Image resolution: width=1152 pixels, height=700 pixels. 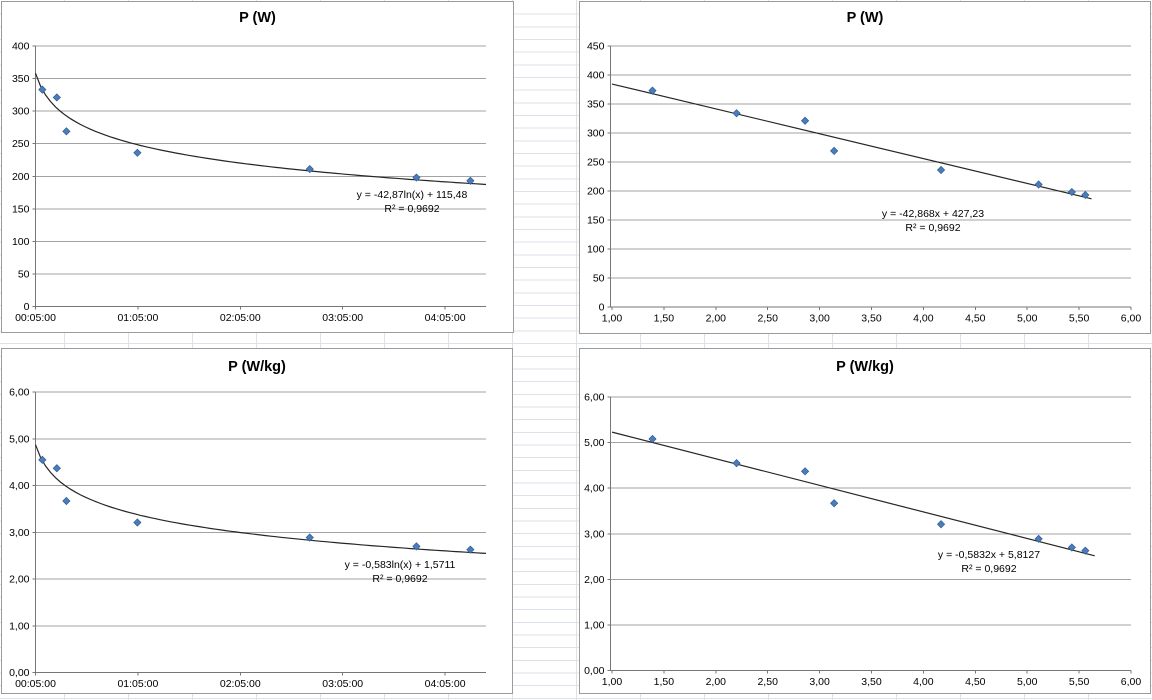 What do you see at coordinates (933, 214) in the screenshot?
I see `trendline-equation: y = -42,868x + 427,23` at bounding box center [933, 214].